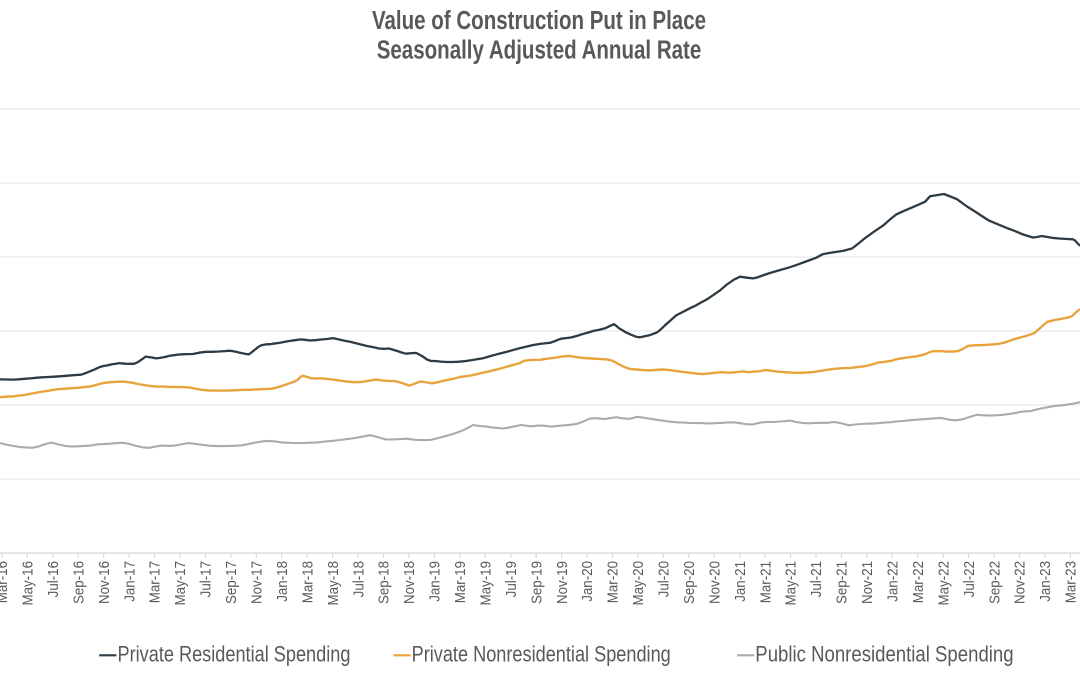 This screenshot has width=1080, height=675. What do you see at coordinates (715, 582) in the screenshot?
I see `svg-text: Nov-20` at bounding box center [715, 582].